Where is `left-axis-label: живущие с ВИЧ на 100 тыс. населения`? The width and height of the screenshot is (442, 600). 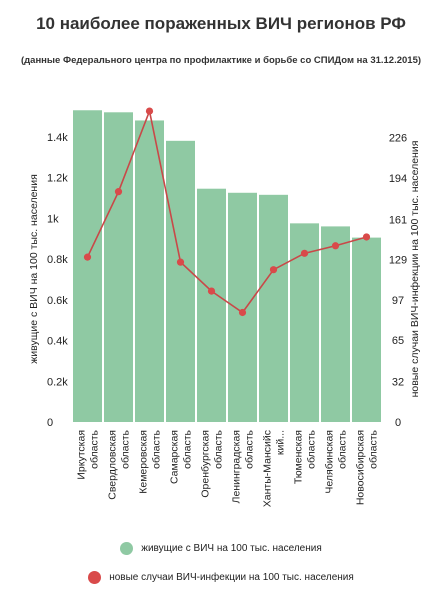
left-axis-label: живущие с ВИЧ на 100 тыс. населения is located at coordinates (34, 269).